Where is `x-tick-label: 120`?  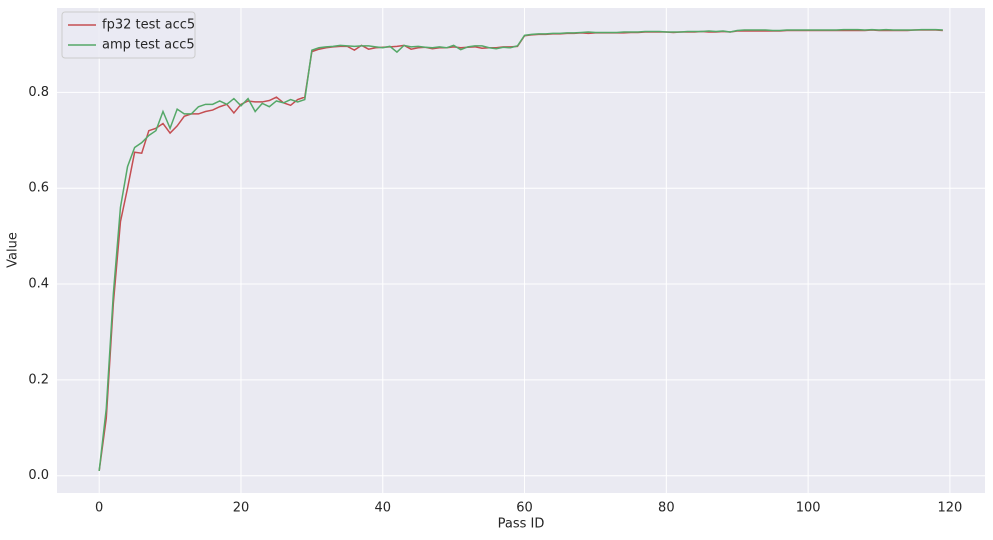
x-tick-label: 120 is located at coordinates (949, 508).